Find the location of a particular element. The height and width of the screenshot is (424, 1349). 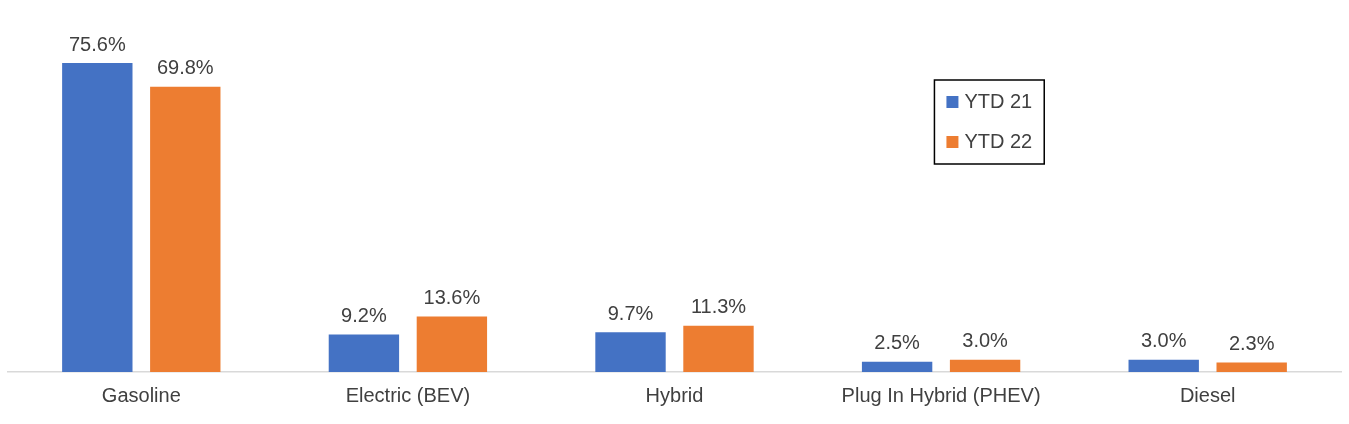

x-tick-label: Gasoline is located at coordinates (141, 394).